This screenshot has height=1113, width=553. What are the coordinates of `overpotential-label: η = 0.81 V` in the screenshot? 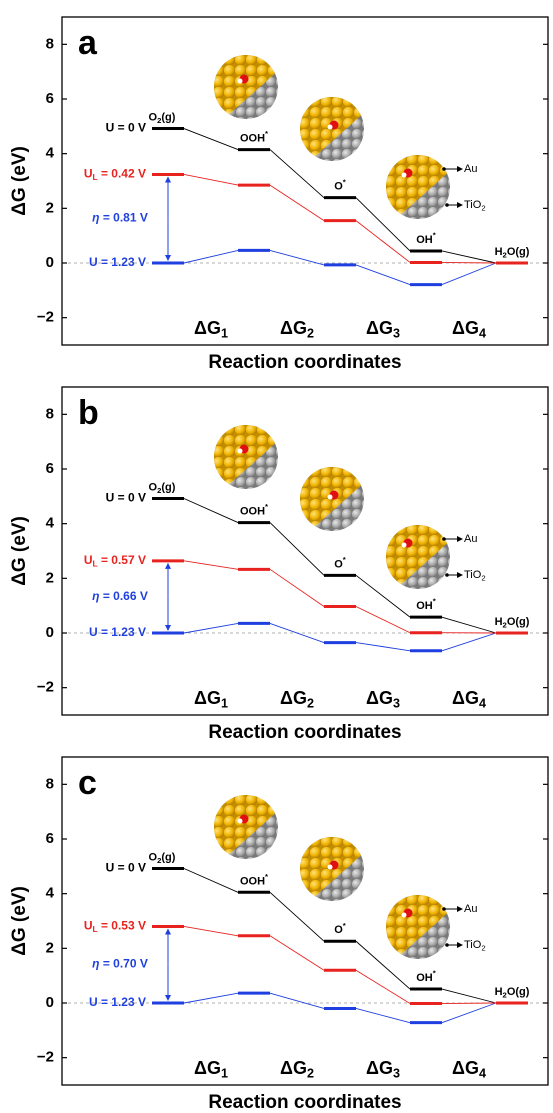 It's located at (120, 218).